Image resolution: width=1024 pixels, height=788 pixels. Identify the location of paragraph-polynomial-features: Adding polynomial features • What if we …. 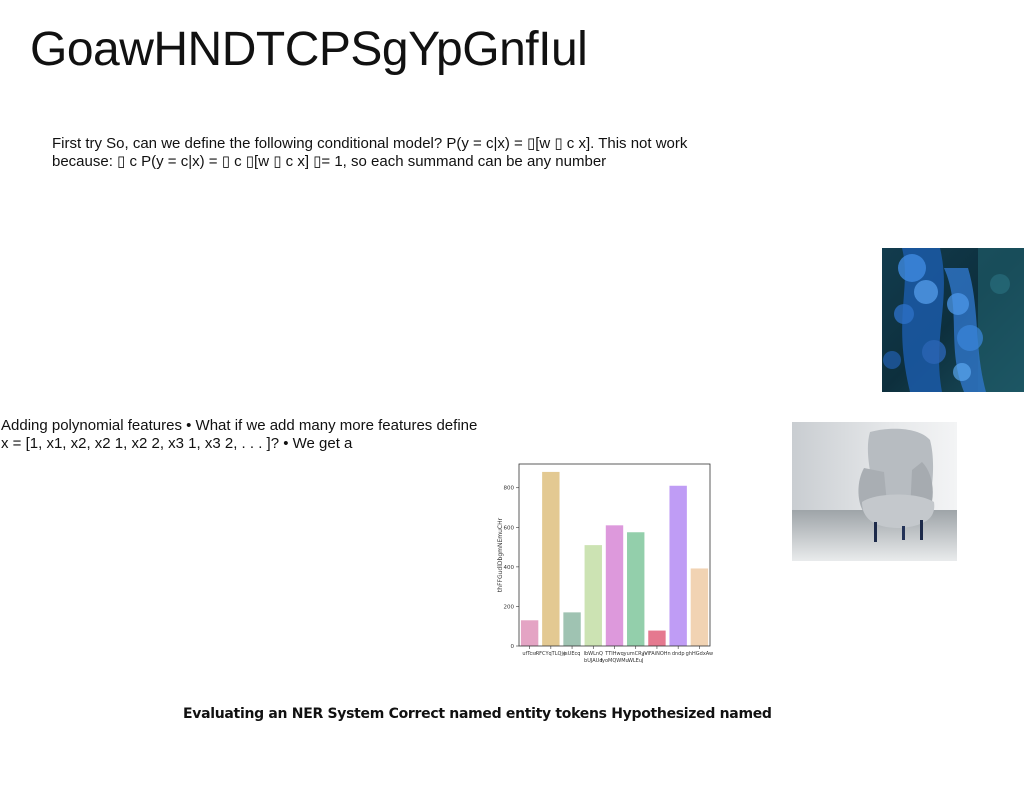
(239, 434).